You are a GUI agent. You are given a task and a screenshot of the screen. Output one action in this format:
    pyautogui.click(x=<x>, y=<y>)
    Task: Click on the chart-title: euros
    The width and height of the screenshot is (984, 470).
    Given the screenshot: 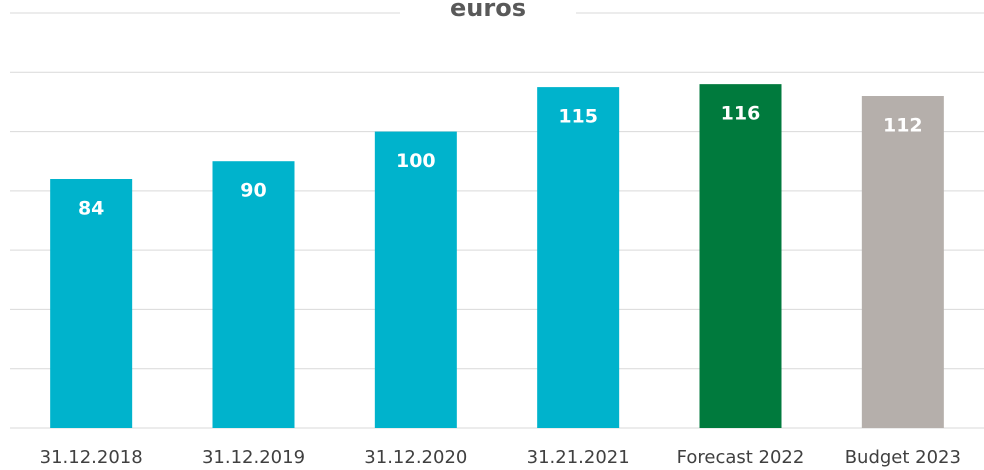 What is the action you would take?
    pyautogui.click(x=488, y=11)
    